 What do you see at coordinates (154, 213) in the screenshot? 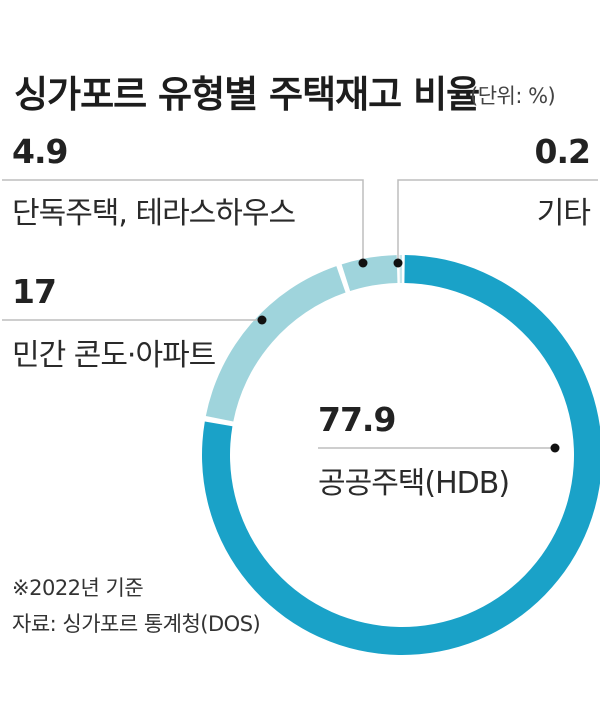
I see `slice-label-detached: 단독주택, 테라스하우스` at bounding box center [154, 213].